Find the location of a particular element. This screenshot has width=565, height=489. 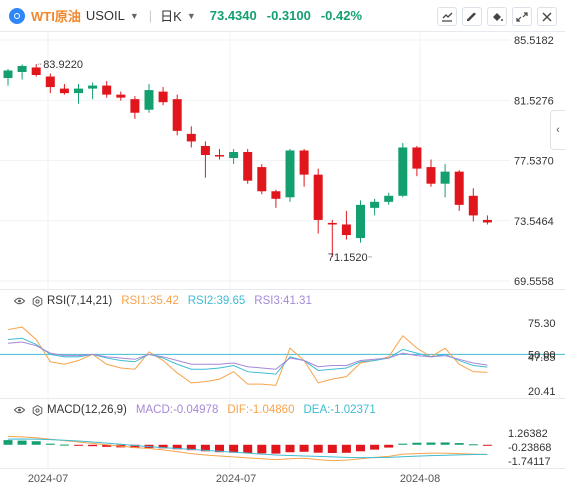

period-dropdown-icon: ▼ is located at coordinates (191, 15).